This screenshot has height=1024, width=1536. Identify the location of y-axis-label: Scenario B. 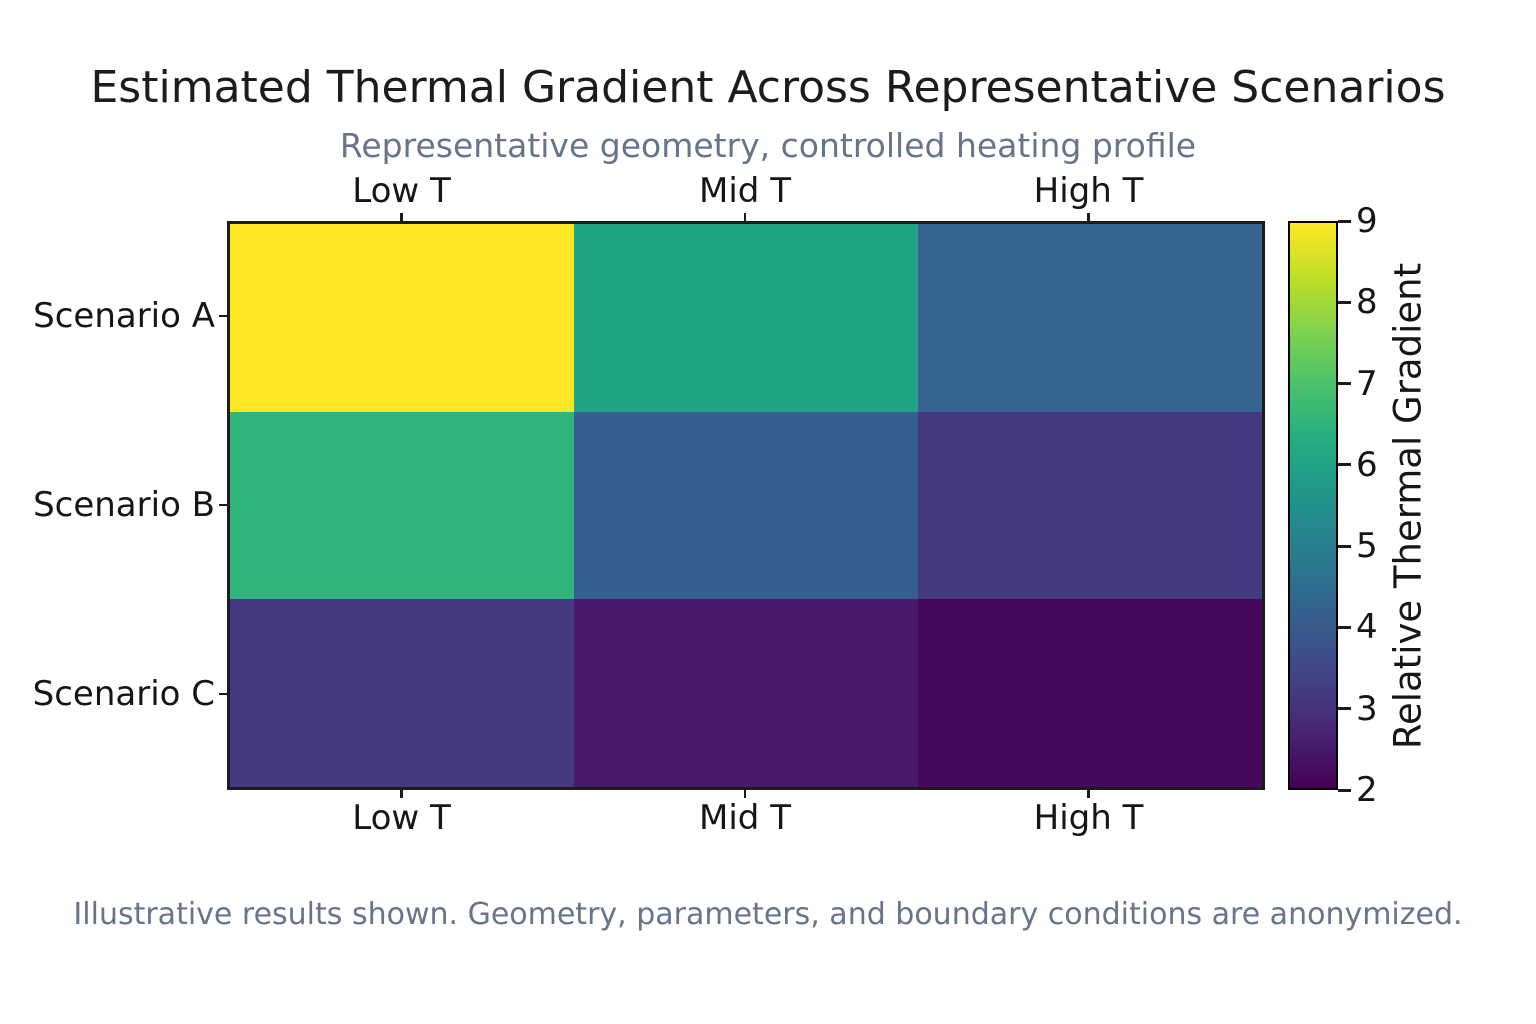
(124, 505).